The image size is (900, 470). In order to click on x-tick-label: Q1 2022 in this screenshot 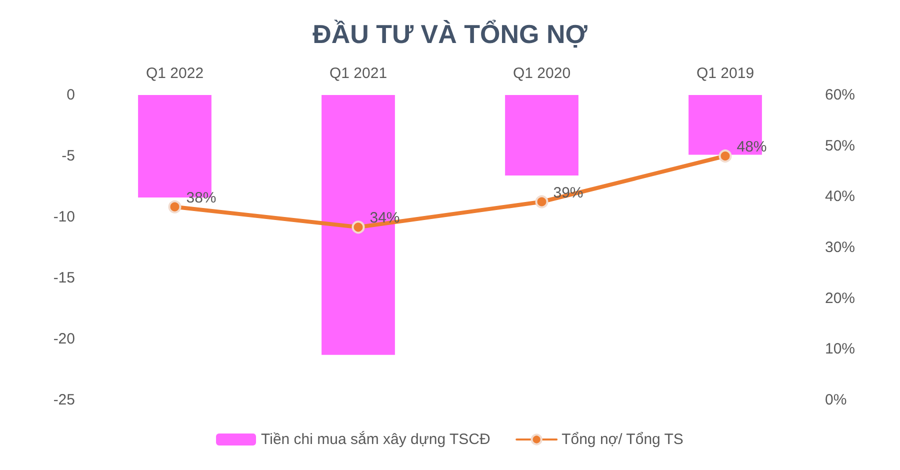, I will do `click(175, 73)`.